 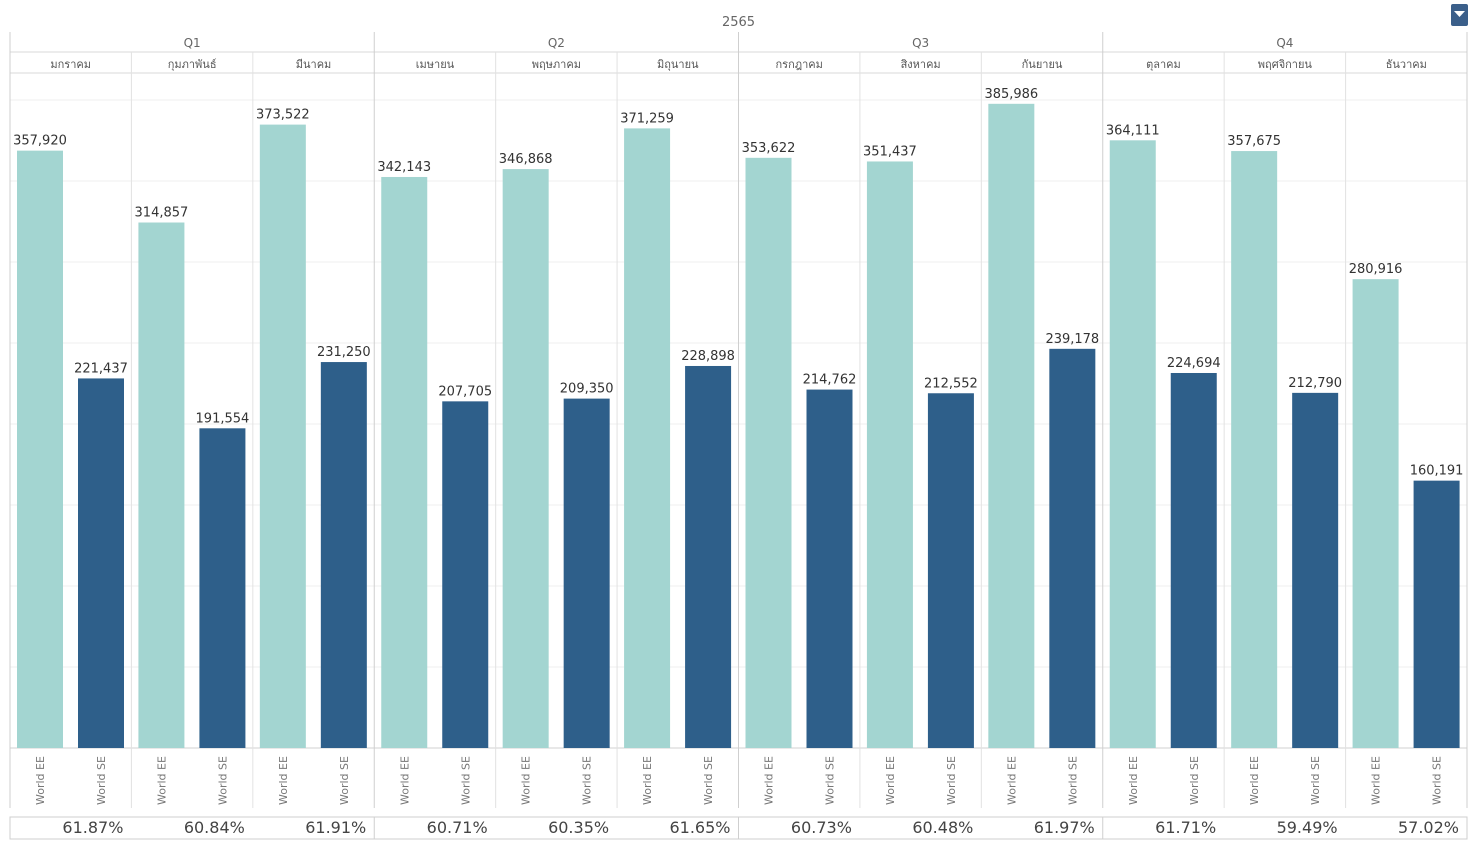 What do you see at coordinates (708, 356) in the screenshot?
I see `world-se-value-label: 228,898` at bounding box center [708, 356].